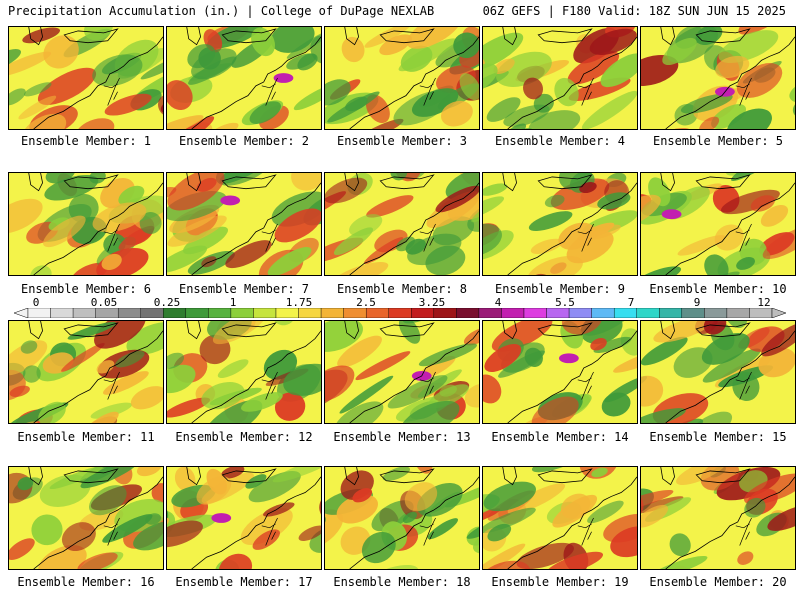 The height and width of the screenshot is (600, 800). What do you see at coordinates (560, 141) in the screenshot?
I see `ensemble-member-label: Ensemble Member: 4` at bounding box center [560, 141].